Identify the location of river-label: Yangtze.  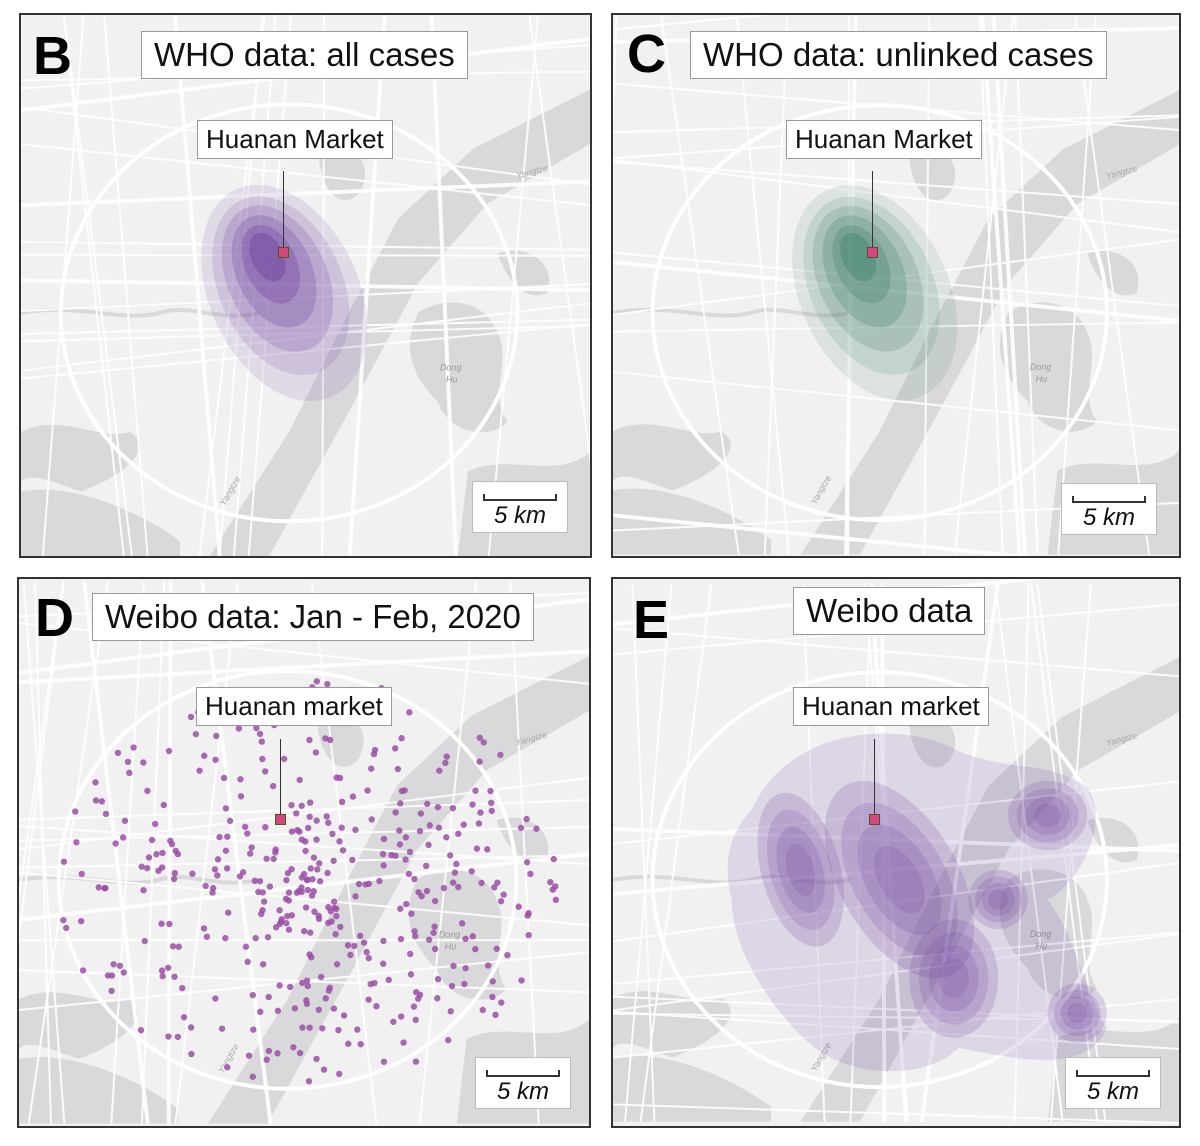
(821, 490).